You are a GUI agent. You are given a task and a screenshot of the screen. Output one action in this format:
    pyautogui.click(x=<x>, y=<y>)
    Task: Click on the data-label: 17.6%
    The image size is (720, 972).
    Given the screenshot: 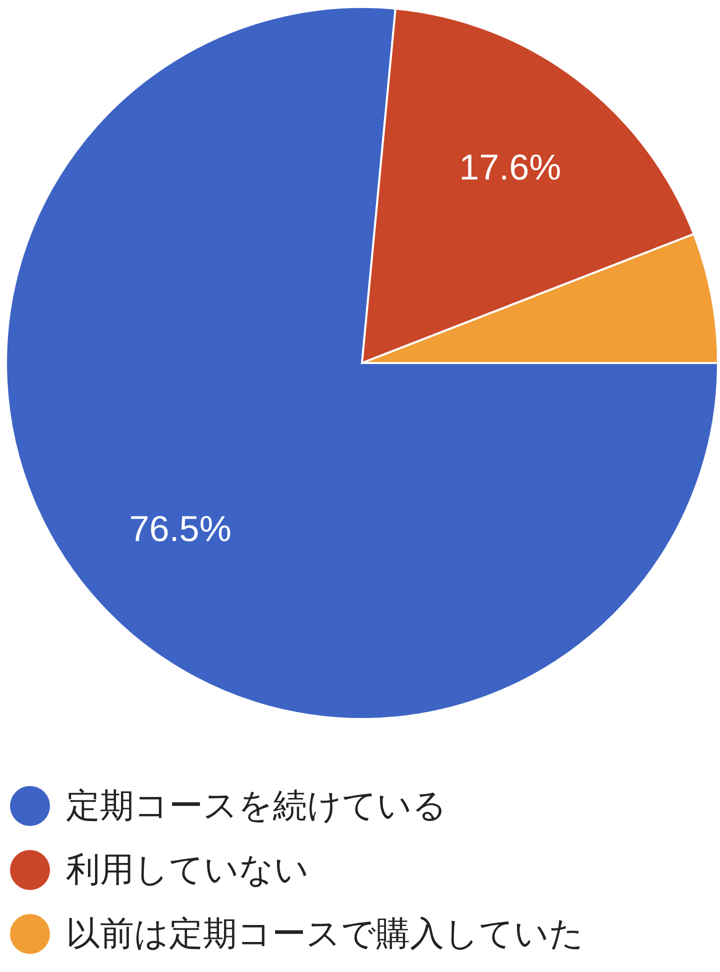 What is the action you would take?
    pyautogui.click(x=510, y=167)
    